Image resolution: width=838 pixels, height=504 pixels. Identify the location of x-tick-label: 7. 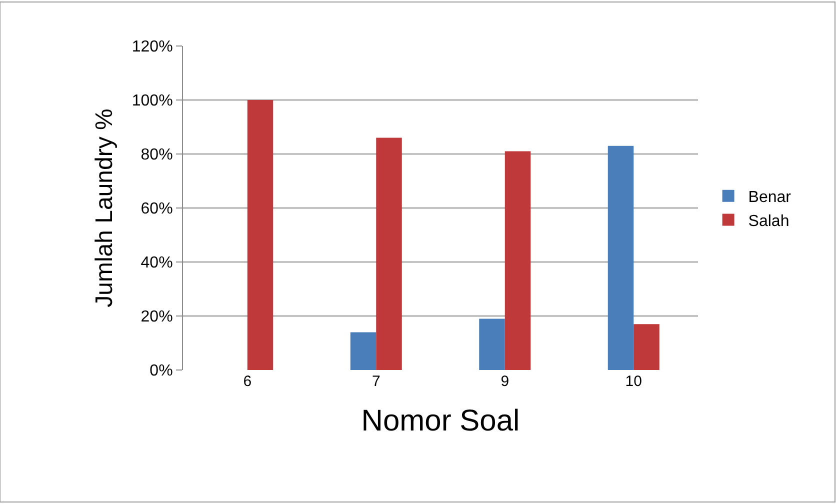
(376, 381).